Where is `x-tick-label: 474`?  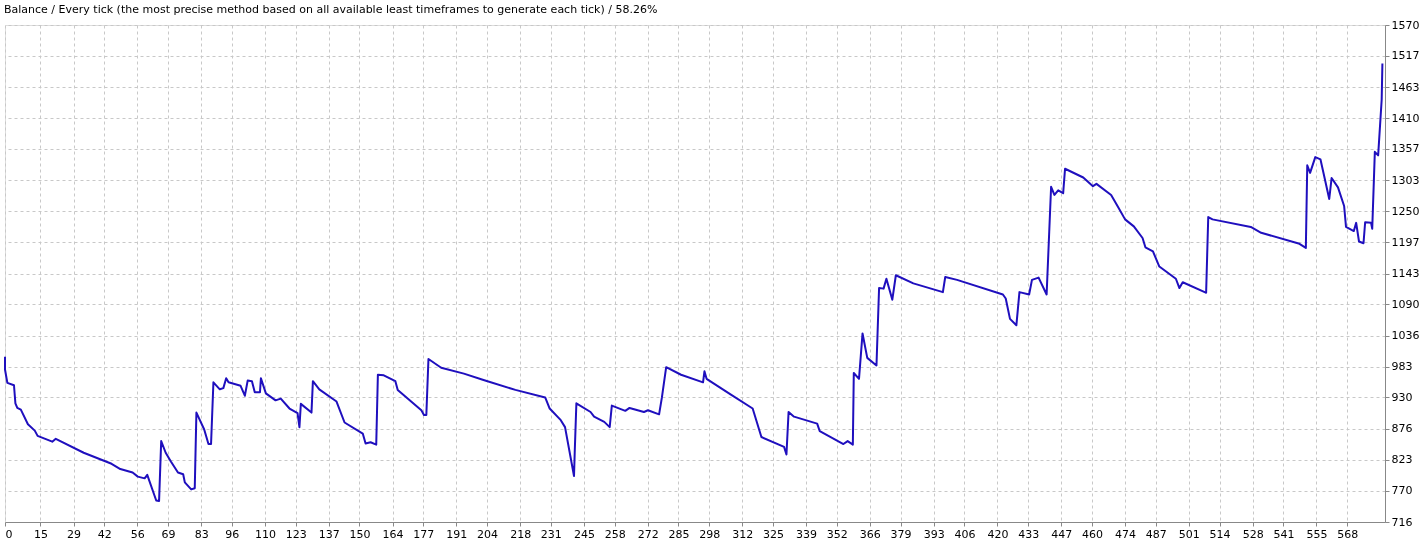
x-tick-label: 474 is located at coordinates (1126, 534).